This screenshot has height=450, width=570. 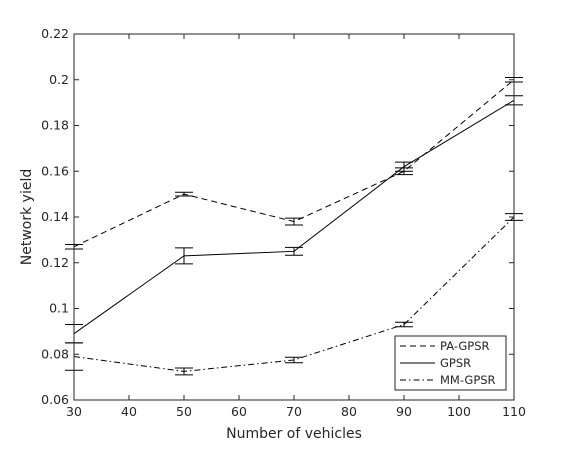 I want to click on y-tick-label: 0.06, so click(x=55, y=399).